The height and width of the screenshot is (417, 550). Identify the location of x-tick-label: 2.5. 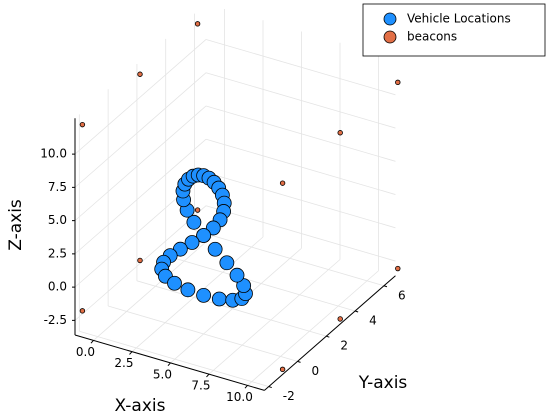
(123, 363).